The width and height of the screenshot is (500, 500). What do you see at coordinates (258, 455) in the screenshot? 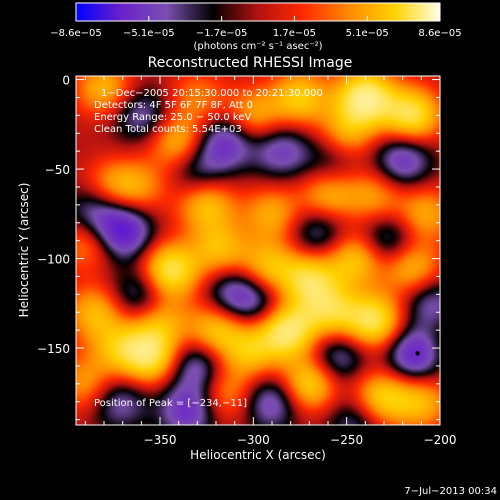
I see `x-axis-label: Heliocentric X (arcsec)` at bounding box center [258, 455].